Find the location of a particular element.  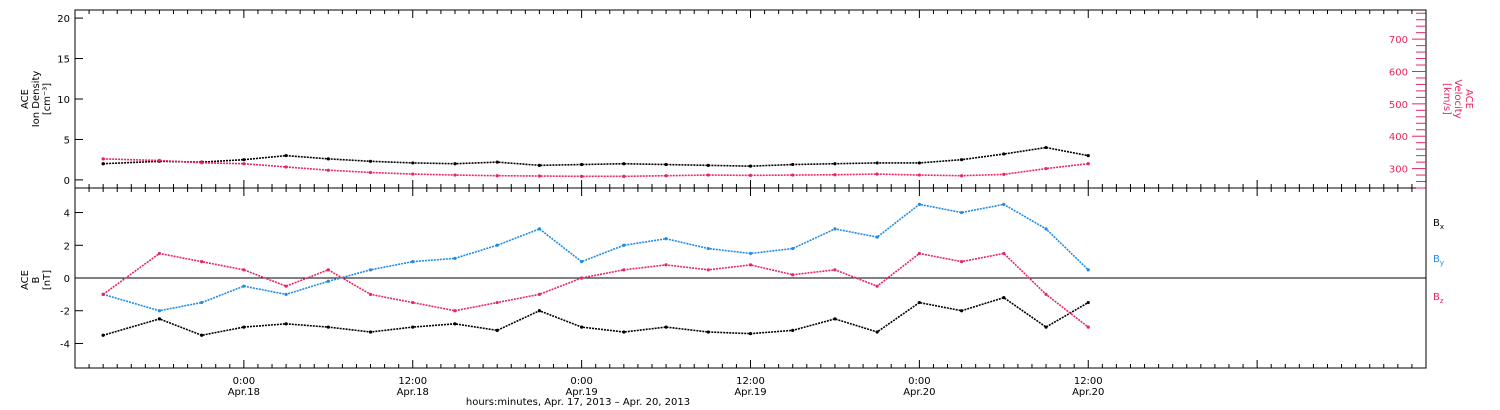

legend-bx: Bx is located at coordinates (1438, 224).